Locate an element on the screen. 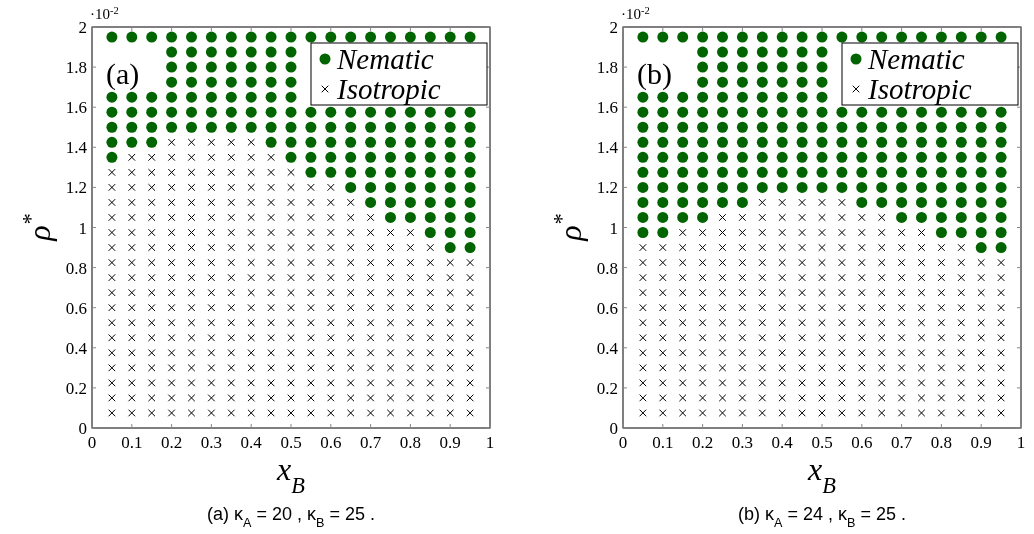 This screenshot has width=1034, height=534. text: (a) κ$_{A}$ = 20 , κ$_{B}$ = 25 . is located at coordinates (291, 517).